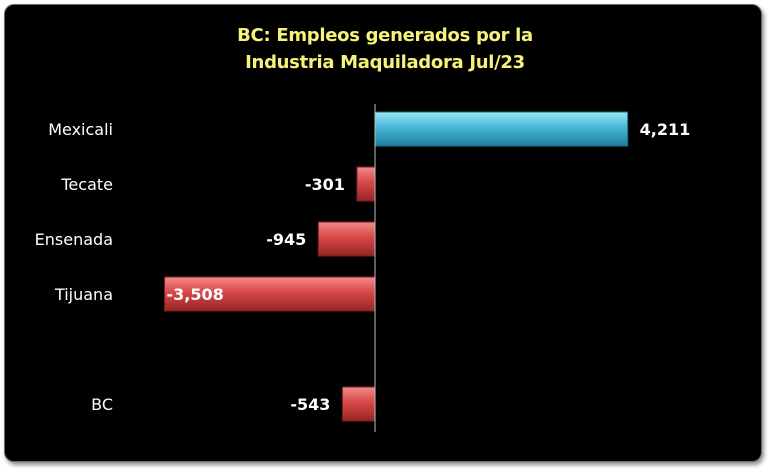  I want to click on category-label-bc: BC, so click(102, 404).